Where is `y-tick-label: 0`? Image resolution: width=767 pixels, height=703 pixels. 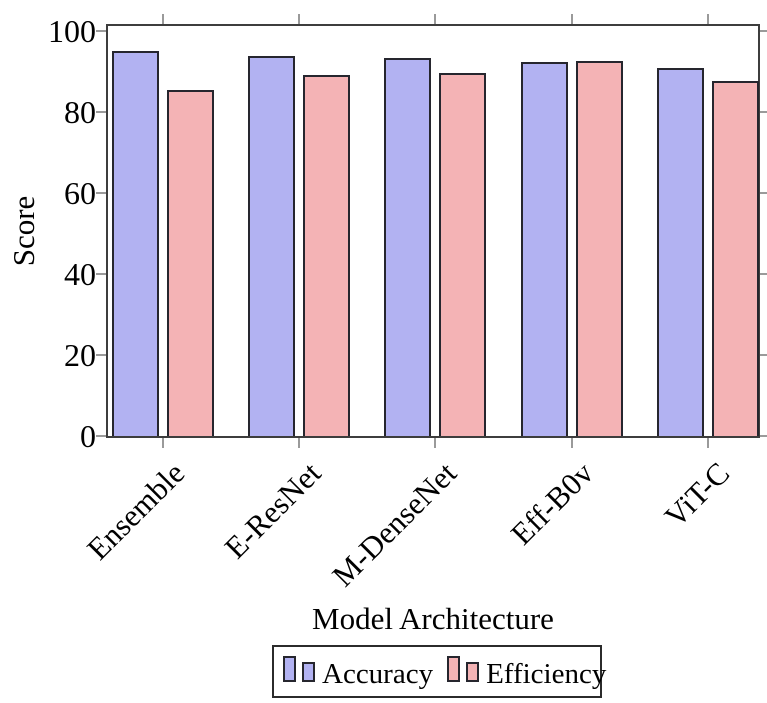
y-tick-label: 0 is located at coordinates (88, 436).